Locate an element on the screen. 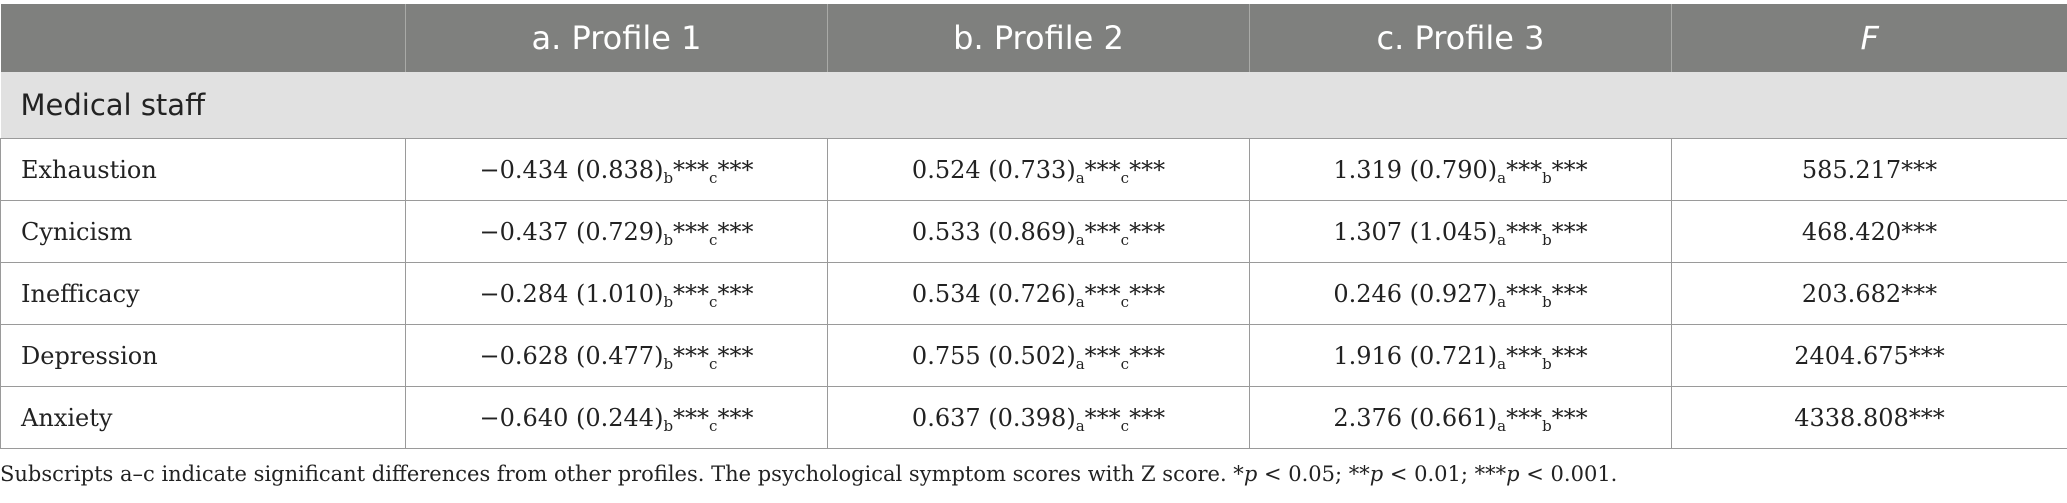  cell-value: 0.524 (0.733) is located at coordinates (993, 169).